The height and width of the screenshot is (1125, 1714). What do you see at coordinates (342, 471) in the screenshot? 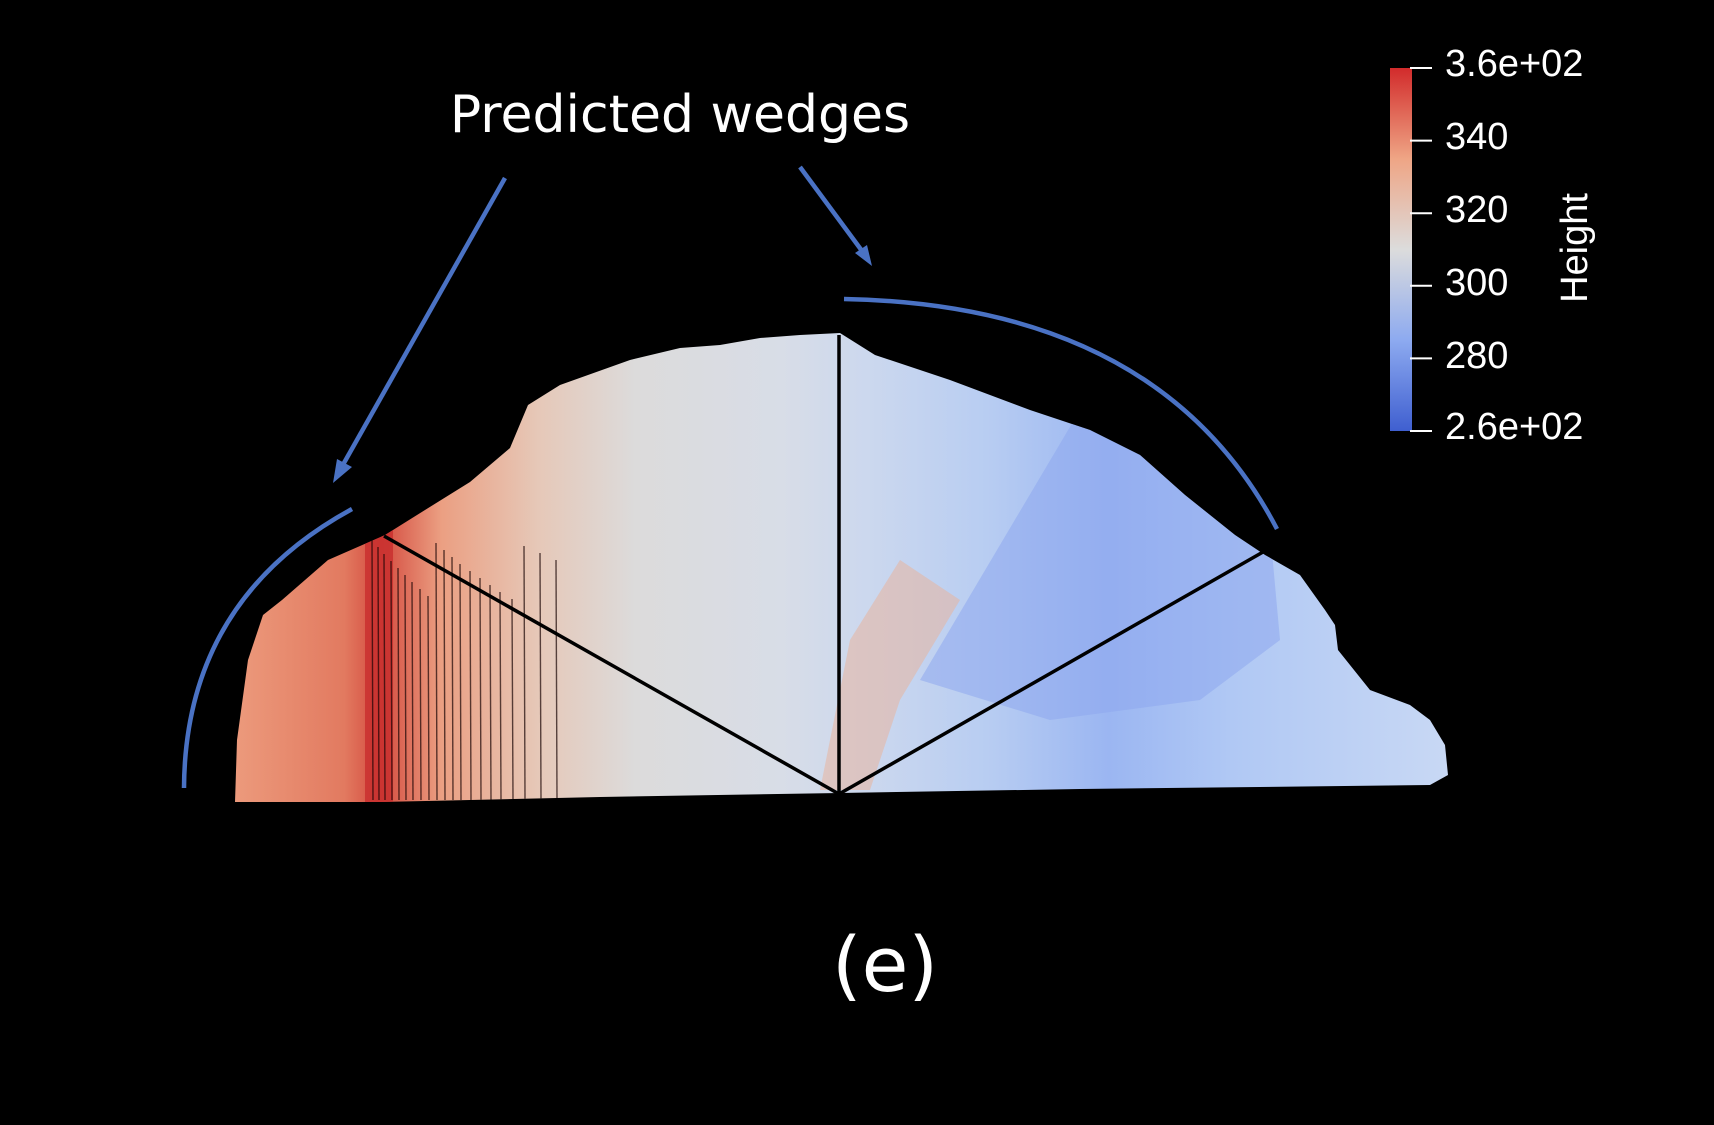
I see `left-arrowhead` at bounding box center [342, 471].